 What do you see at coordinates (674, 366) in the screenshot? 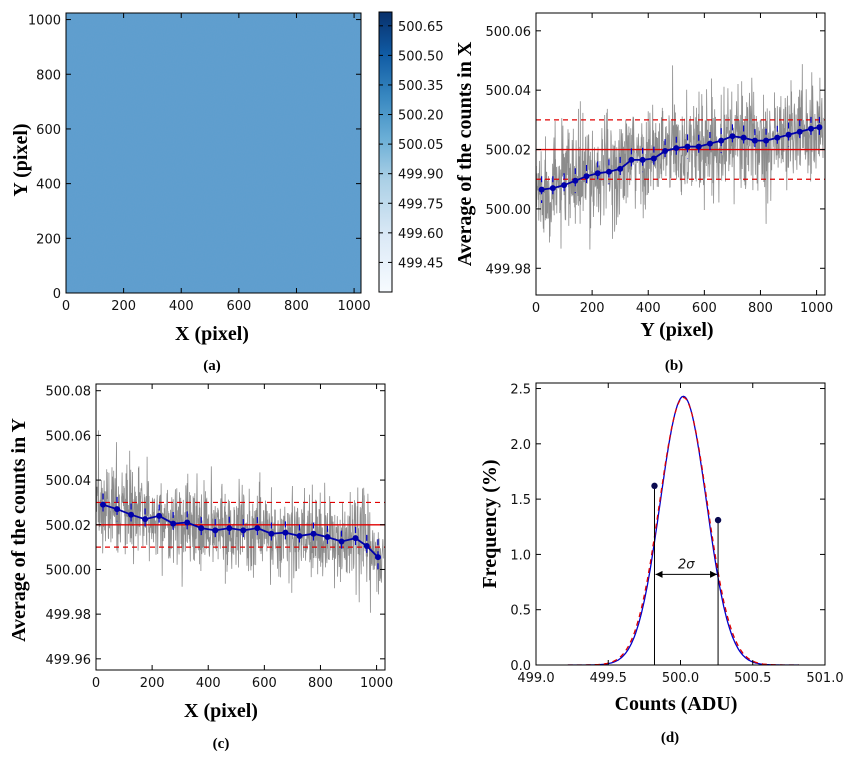
I see `panel-b-caption: (b)` at bounding box center [674, 366].